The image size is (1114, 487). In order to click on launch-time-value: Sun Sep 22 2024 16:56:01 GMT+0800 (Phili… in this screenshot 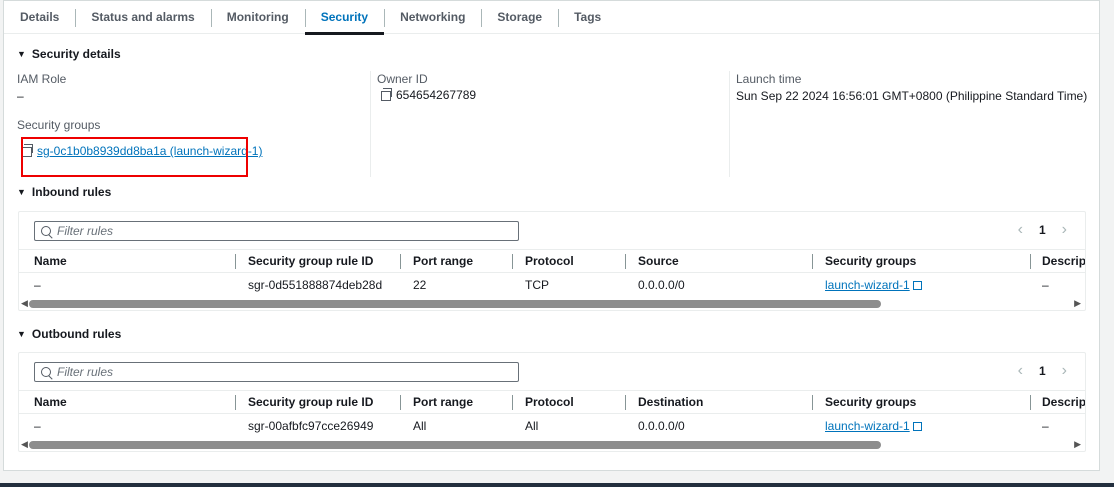, I will do `click(912, 96)`.